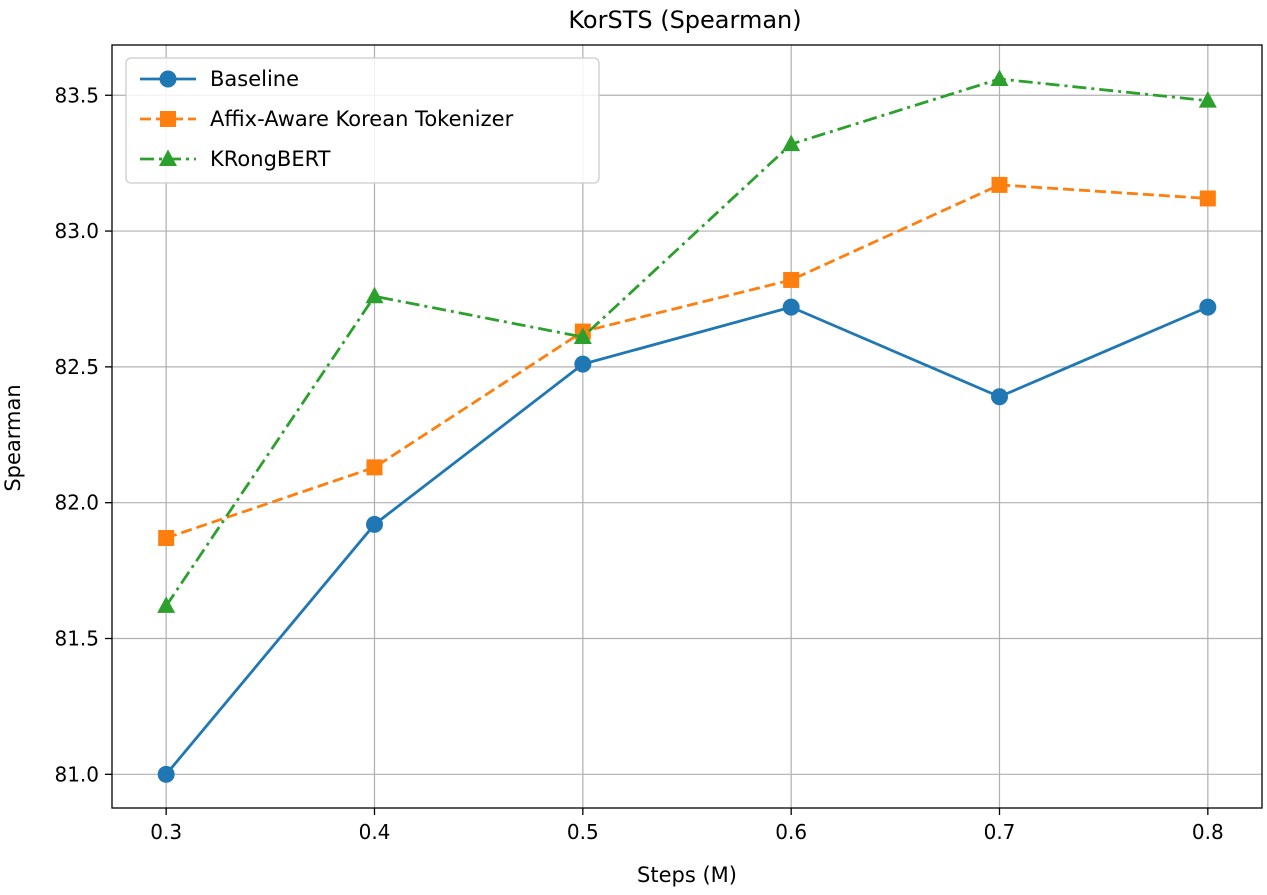  Describe the element at coordinates (1208, 832) in the screenshot. I see `x-tick-label: 0.8` at that location.